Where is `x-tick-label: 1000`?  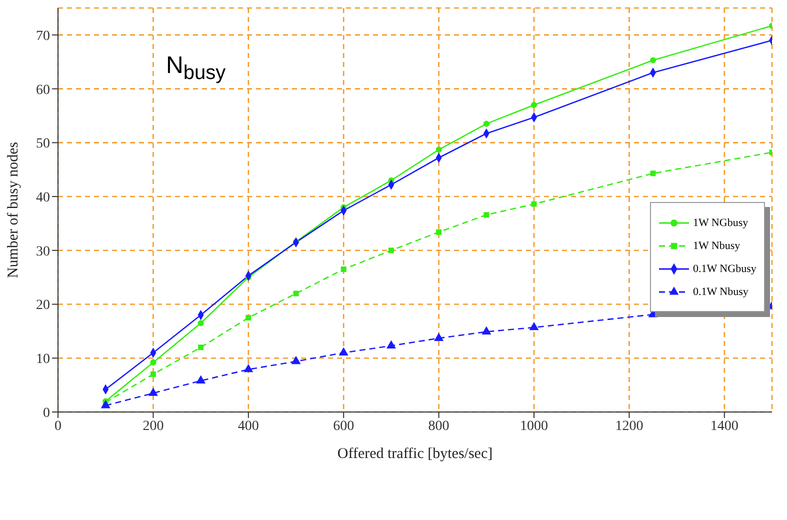
x-tick-label: 1000 is located at coordinates (534, 426).